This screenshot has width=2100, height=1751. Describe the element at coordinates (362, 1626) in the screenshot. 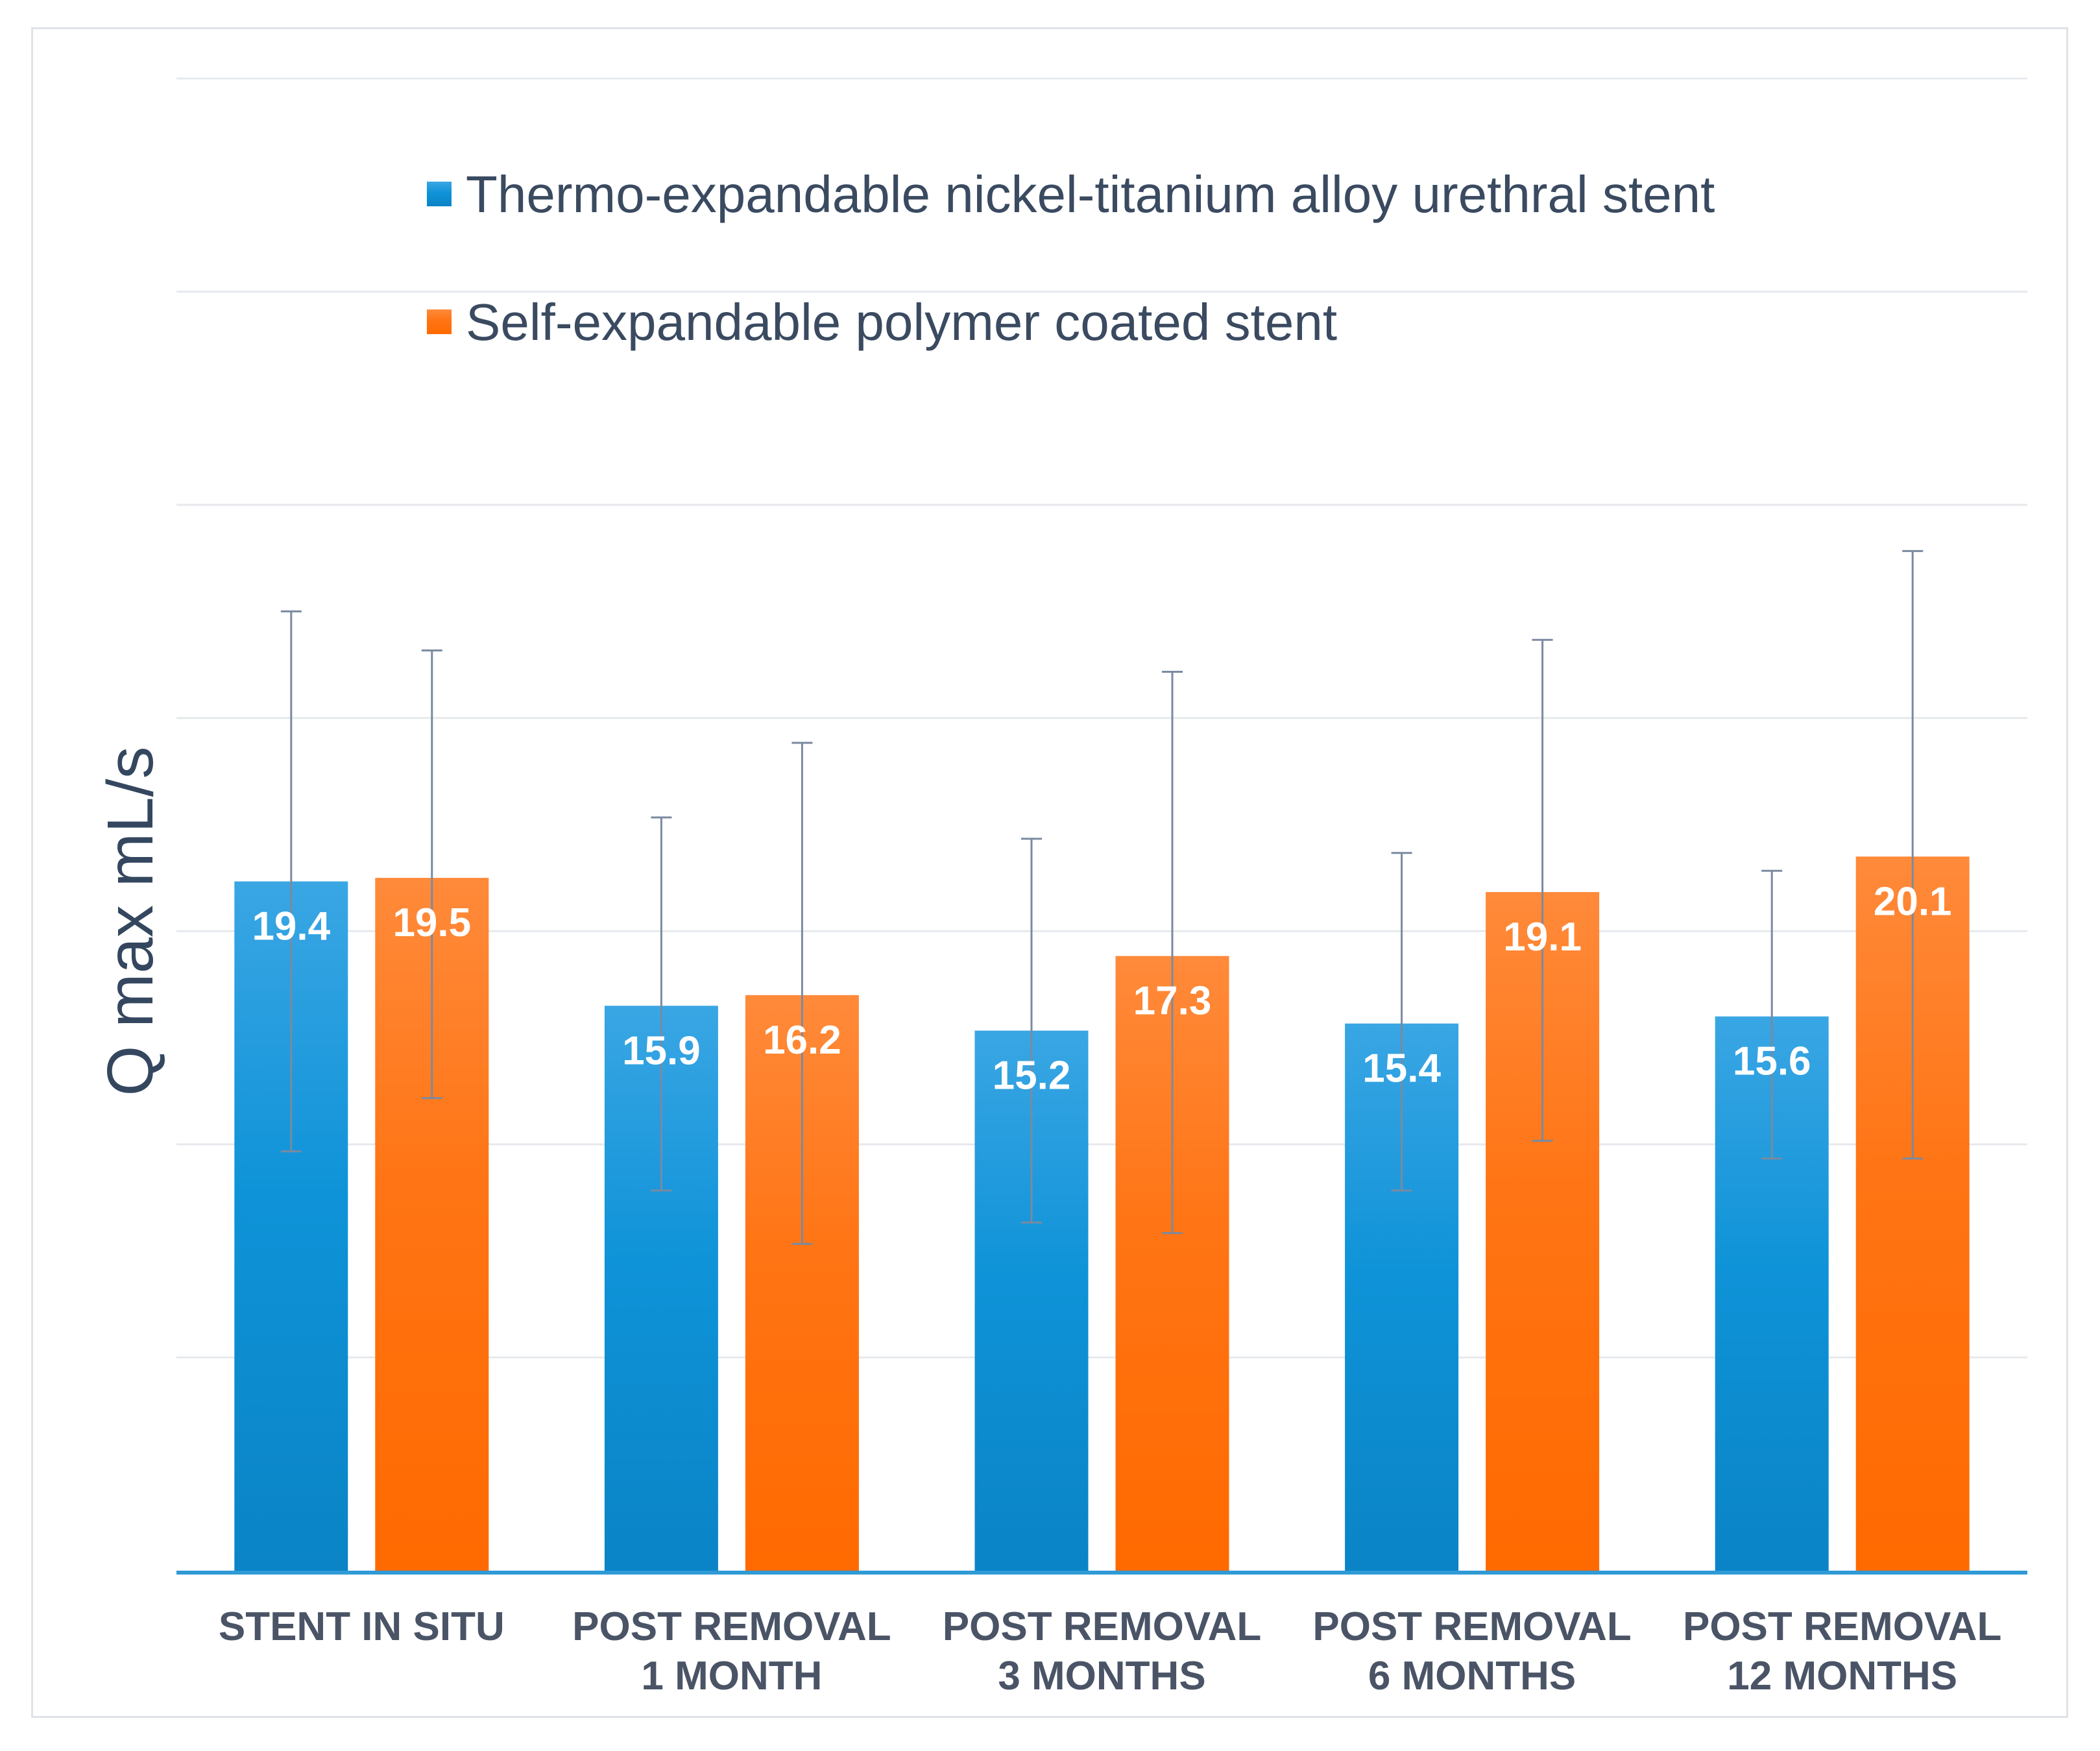

I see `category-label-1-line-1: STENT IN SITU` at that location.